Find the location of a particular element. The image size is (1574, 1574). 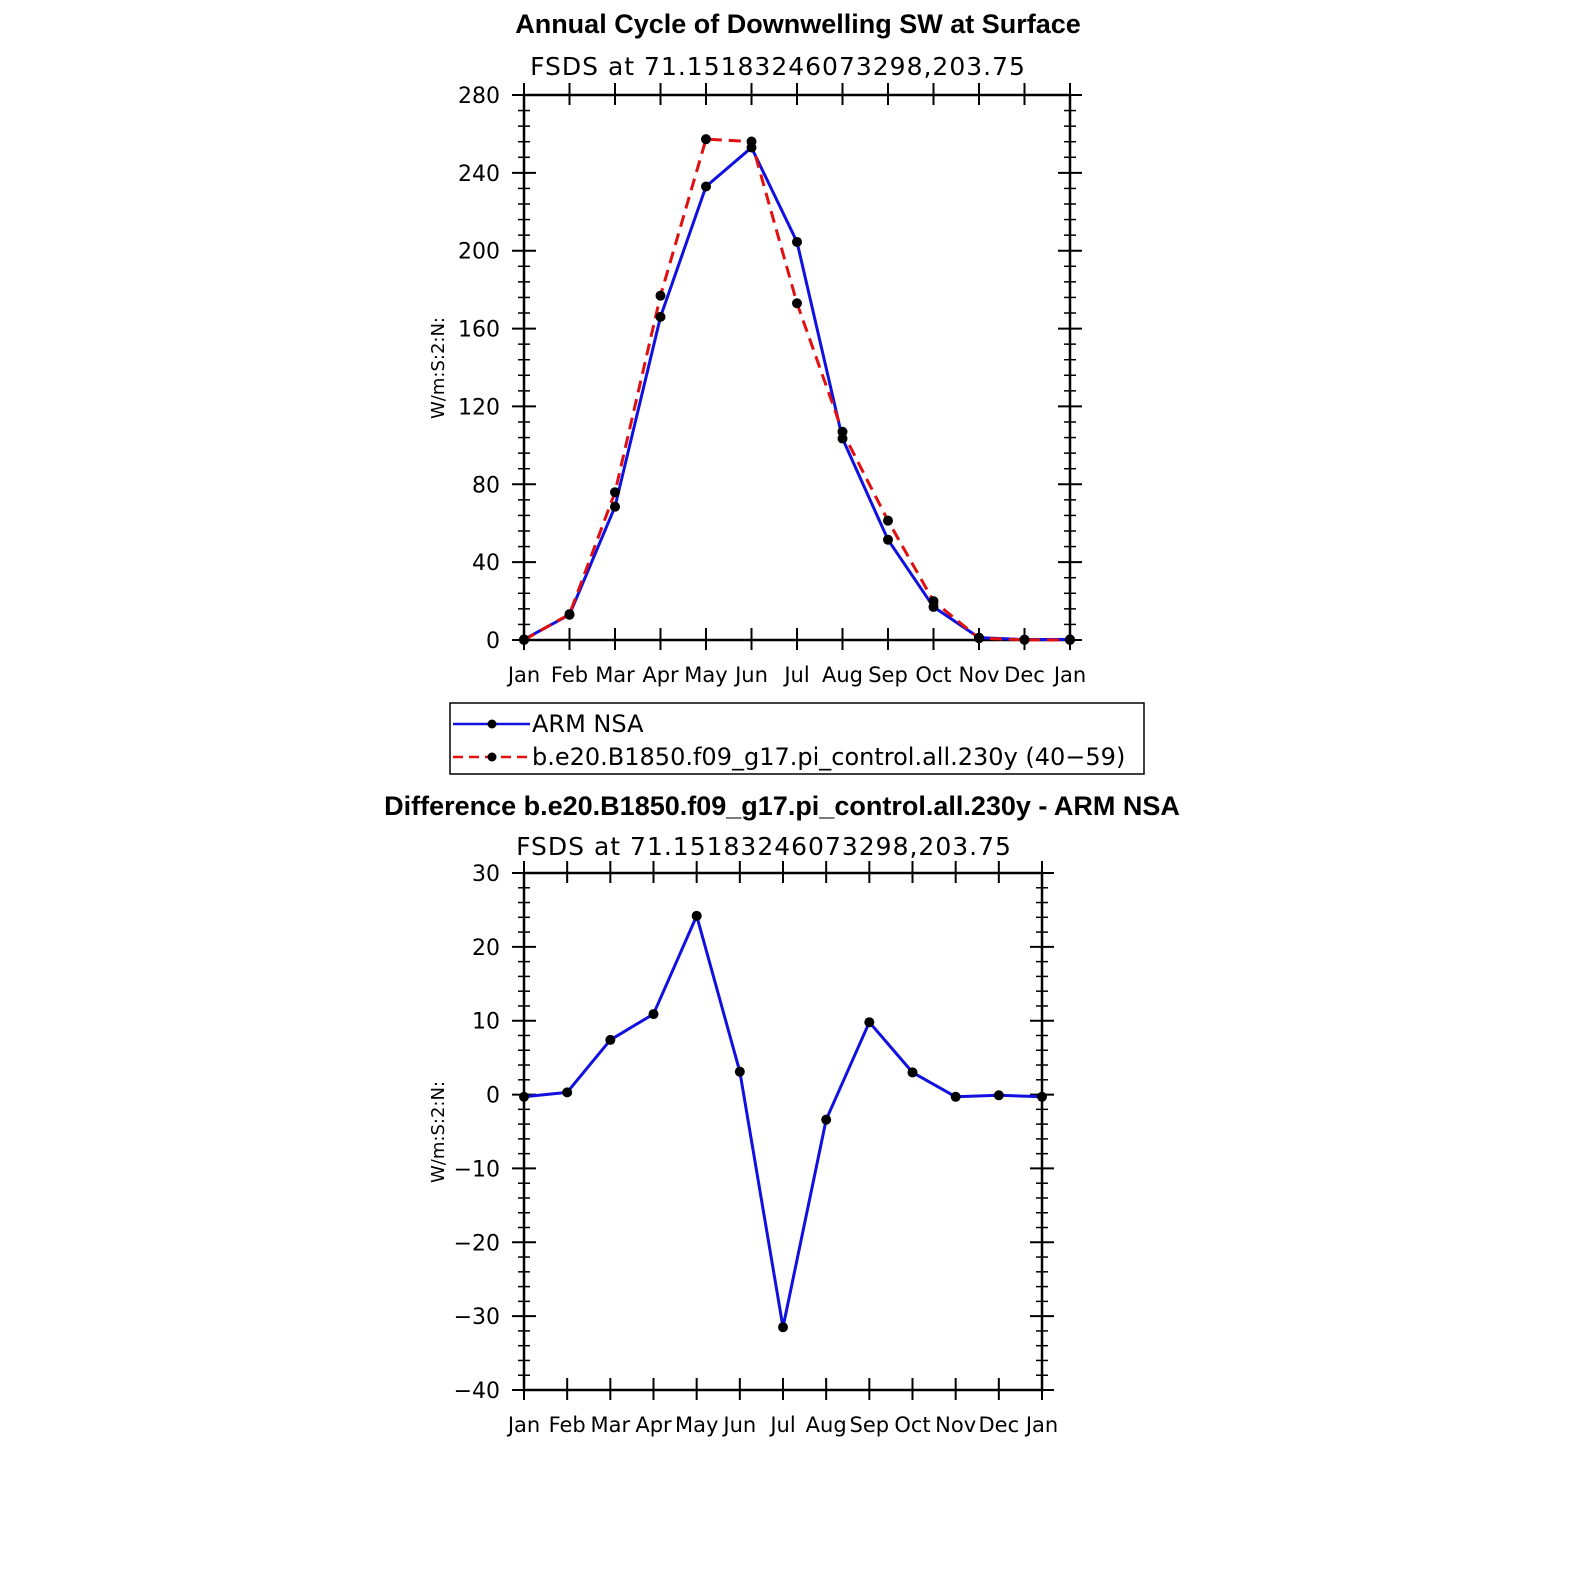

y-tick-label: 160 is located at coordinates (479, 330).